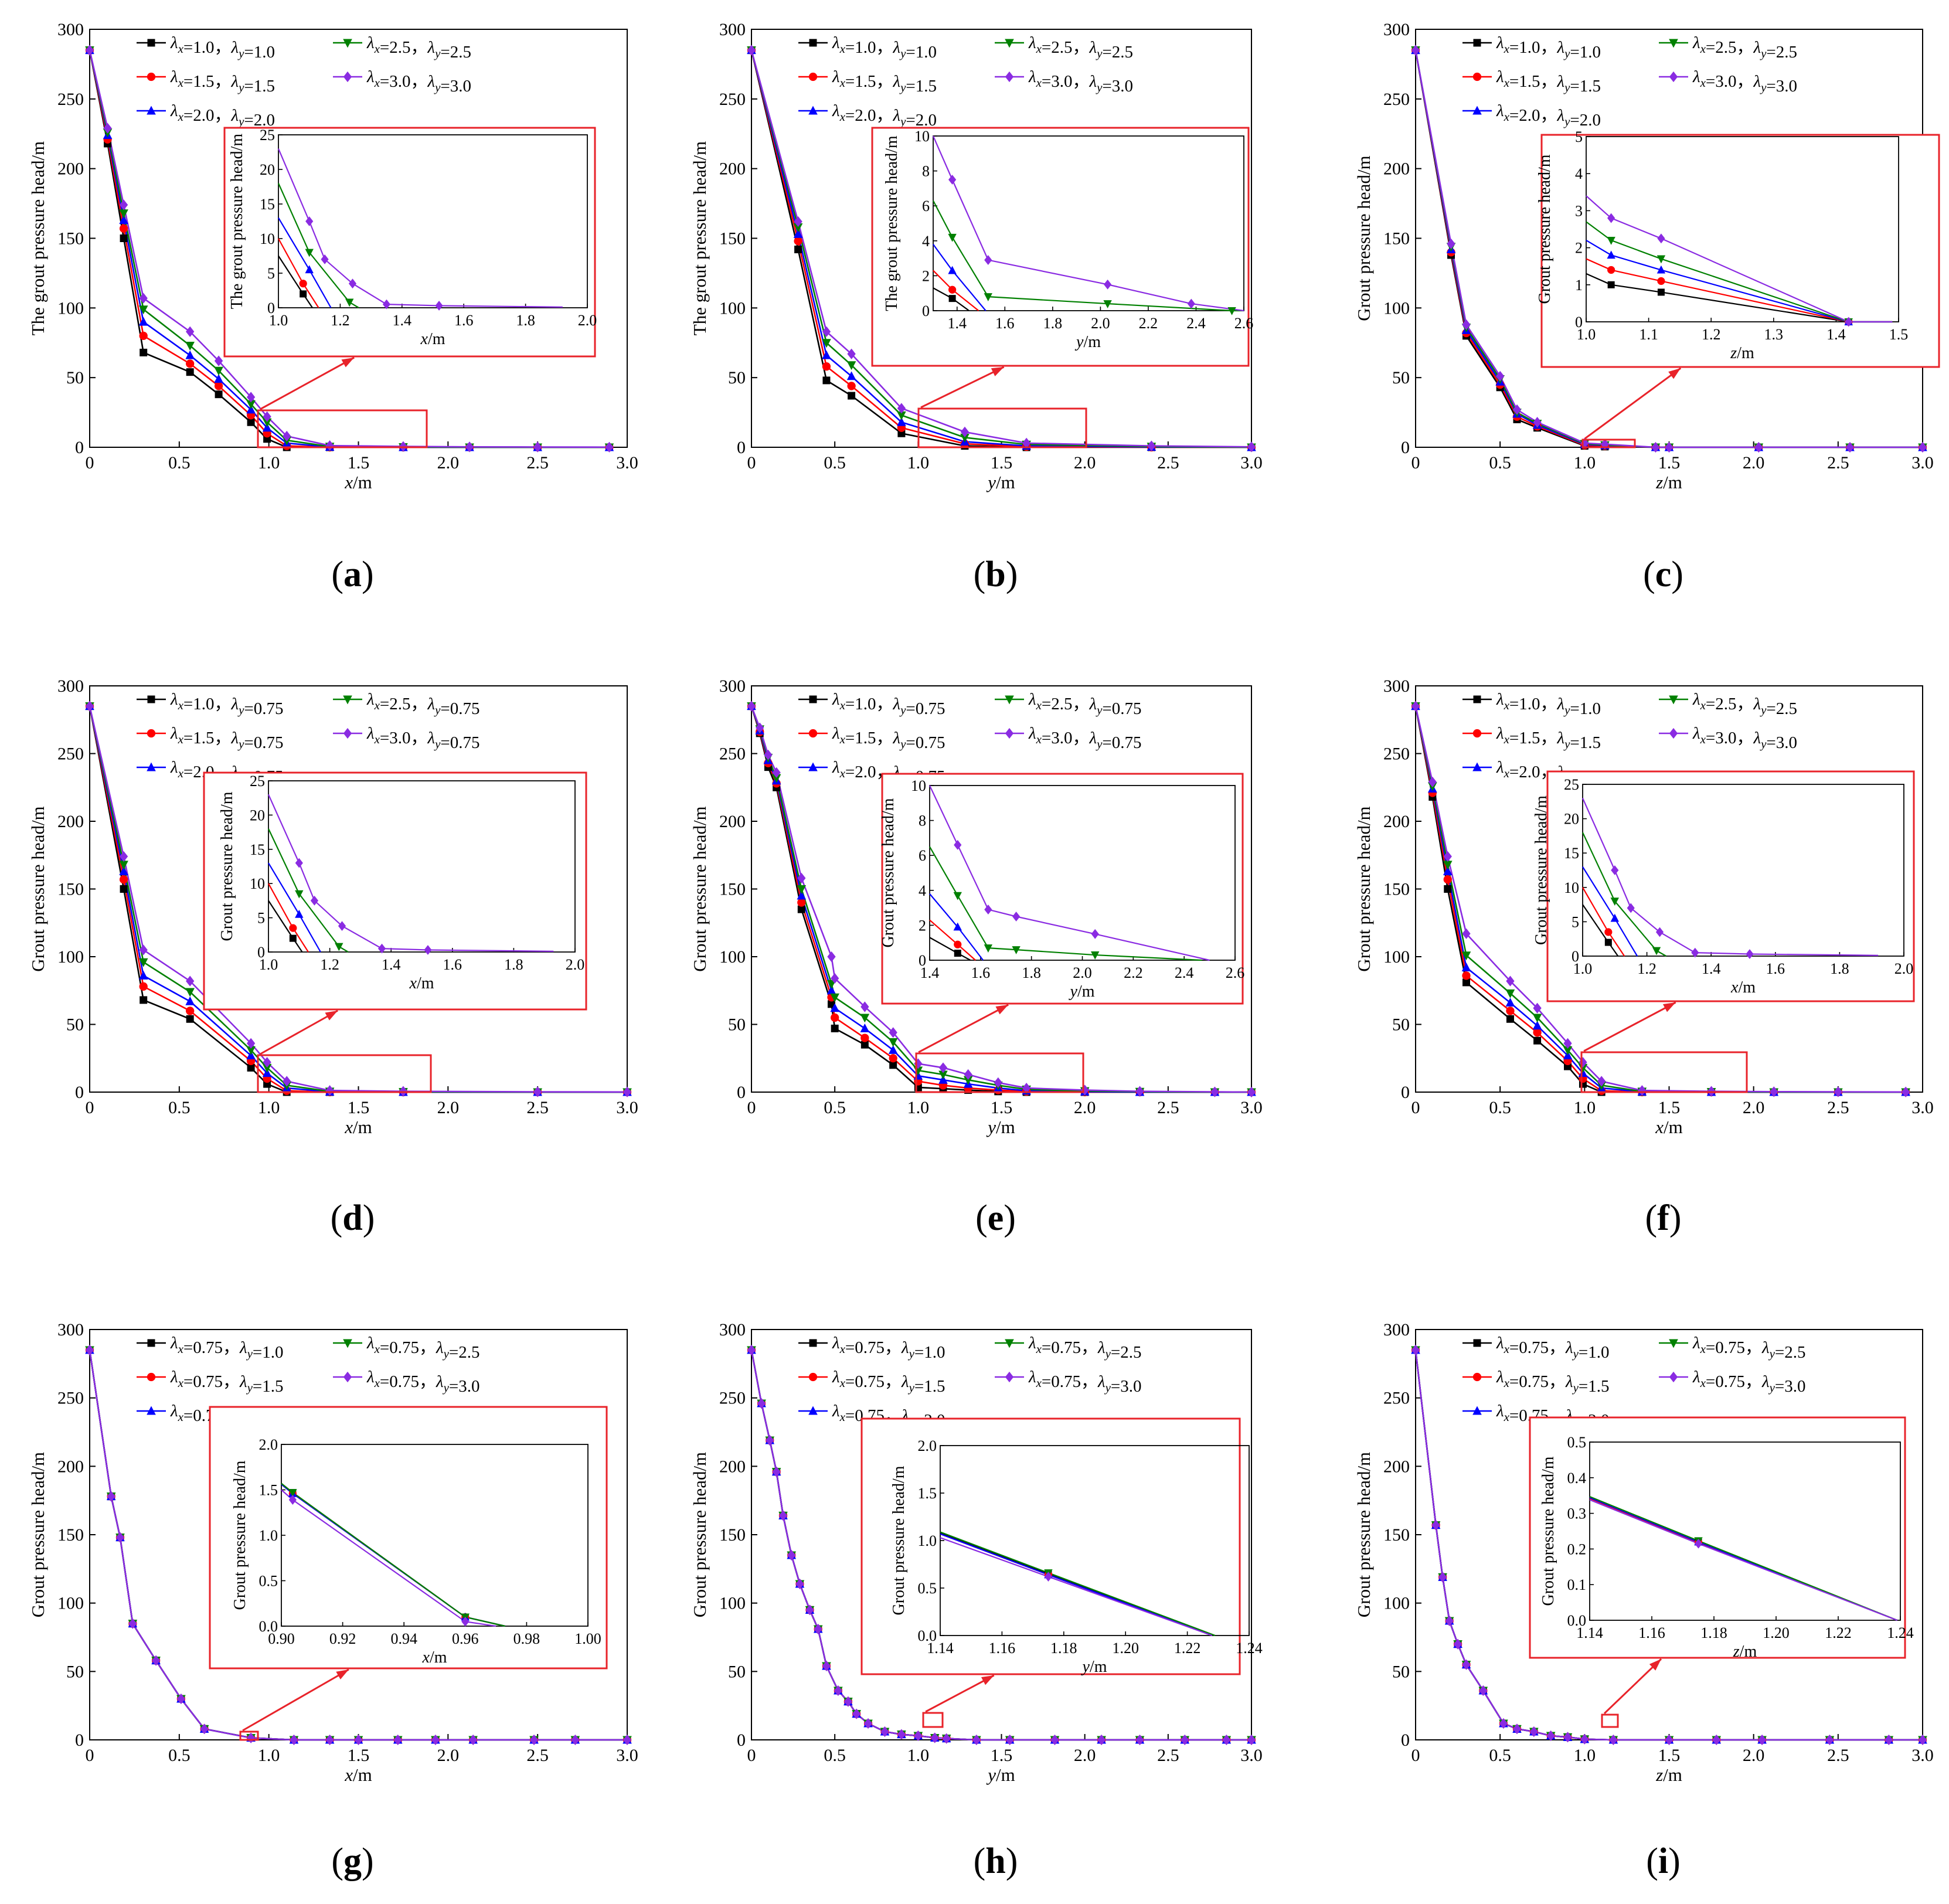  Describe the element at coordinates (575, 964) in the screenshot. I see `inset-x-tick-label: 2.0` at that location.